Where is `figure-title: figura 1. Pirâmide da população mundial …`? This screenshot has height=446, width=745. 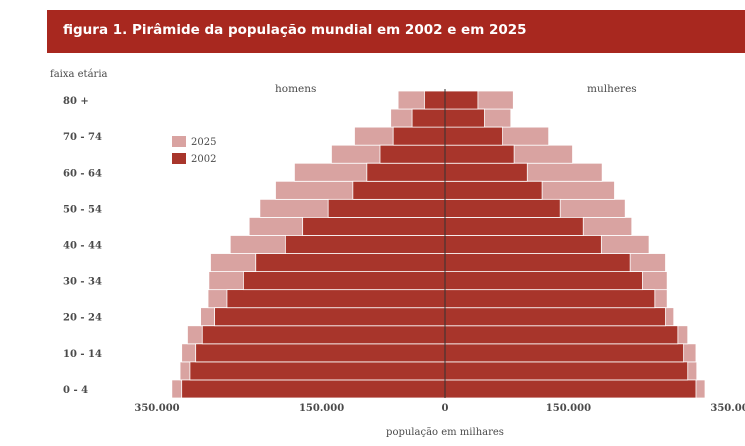 figure-title: figura 1. Pirâmide da população mundial … is located at coordinates (295, 30).